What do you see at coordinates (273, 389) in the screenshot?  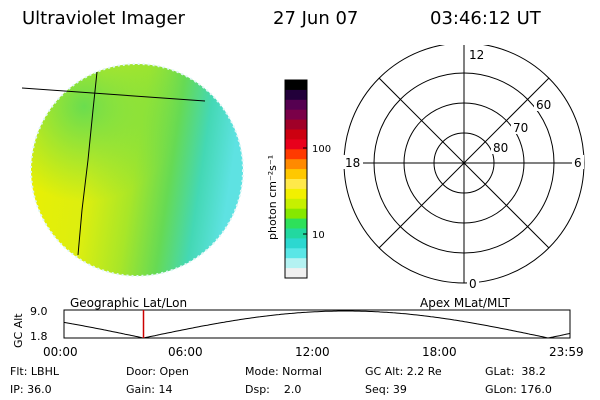 I see `status-dsp: Dsp: 2.0` at bounding box center [273, 389].